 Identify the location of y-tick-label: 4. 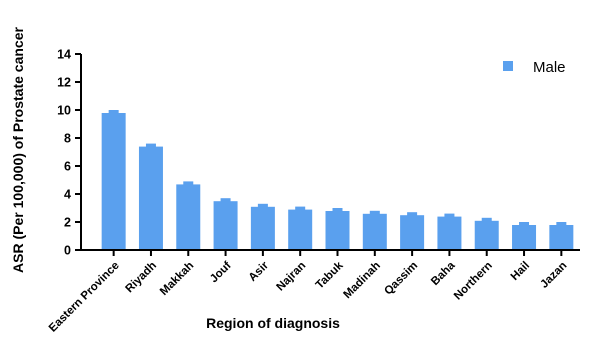
(67, 195).